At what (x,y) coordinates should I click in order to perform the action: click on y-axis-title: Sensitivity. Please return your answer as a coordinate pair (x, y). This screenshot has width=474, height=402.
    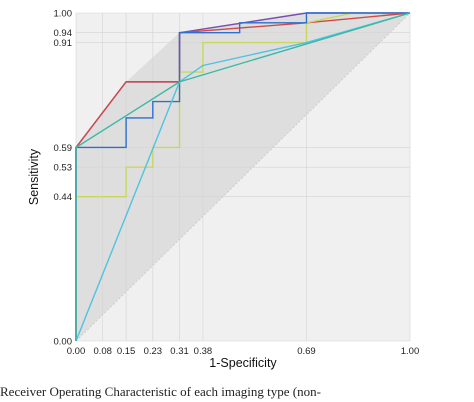
    Looking at the image, I should click on (34, 176).